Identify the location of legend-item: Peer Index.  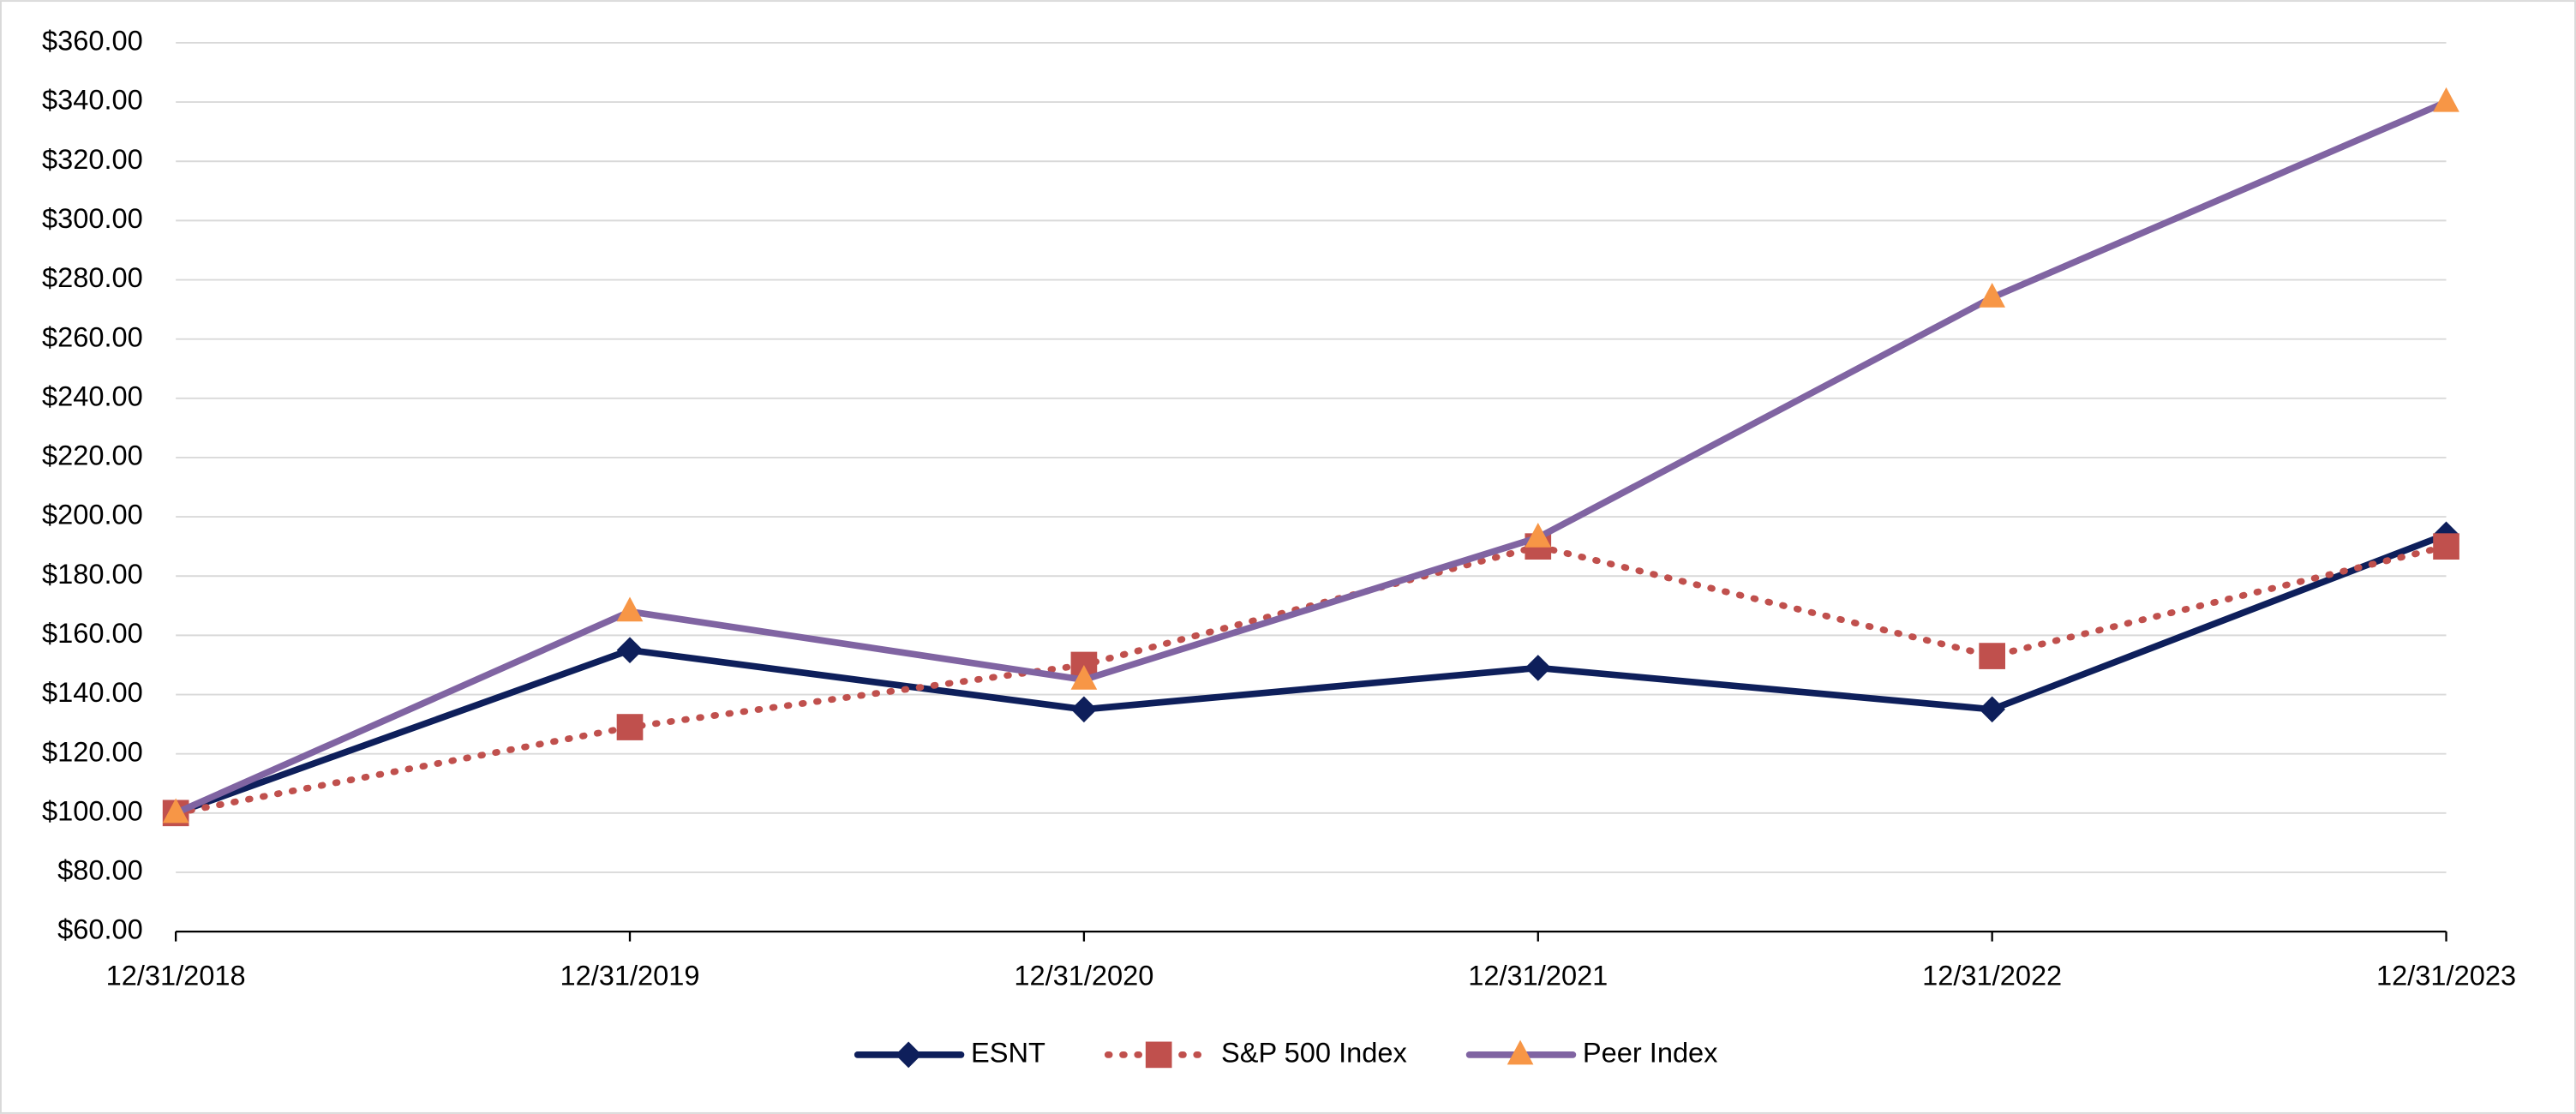
(1591, 1052).